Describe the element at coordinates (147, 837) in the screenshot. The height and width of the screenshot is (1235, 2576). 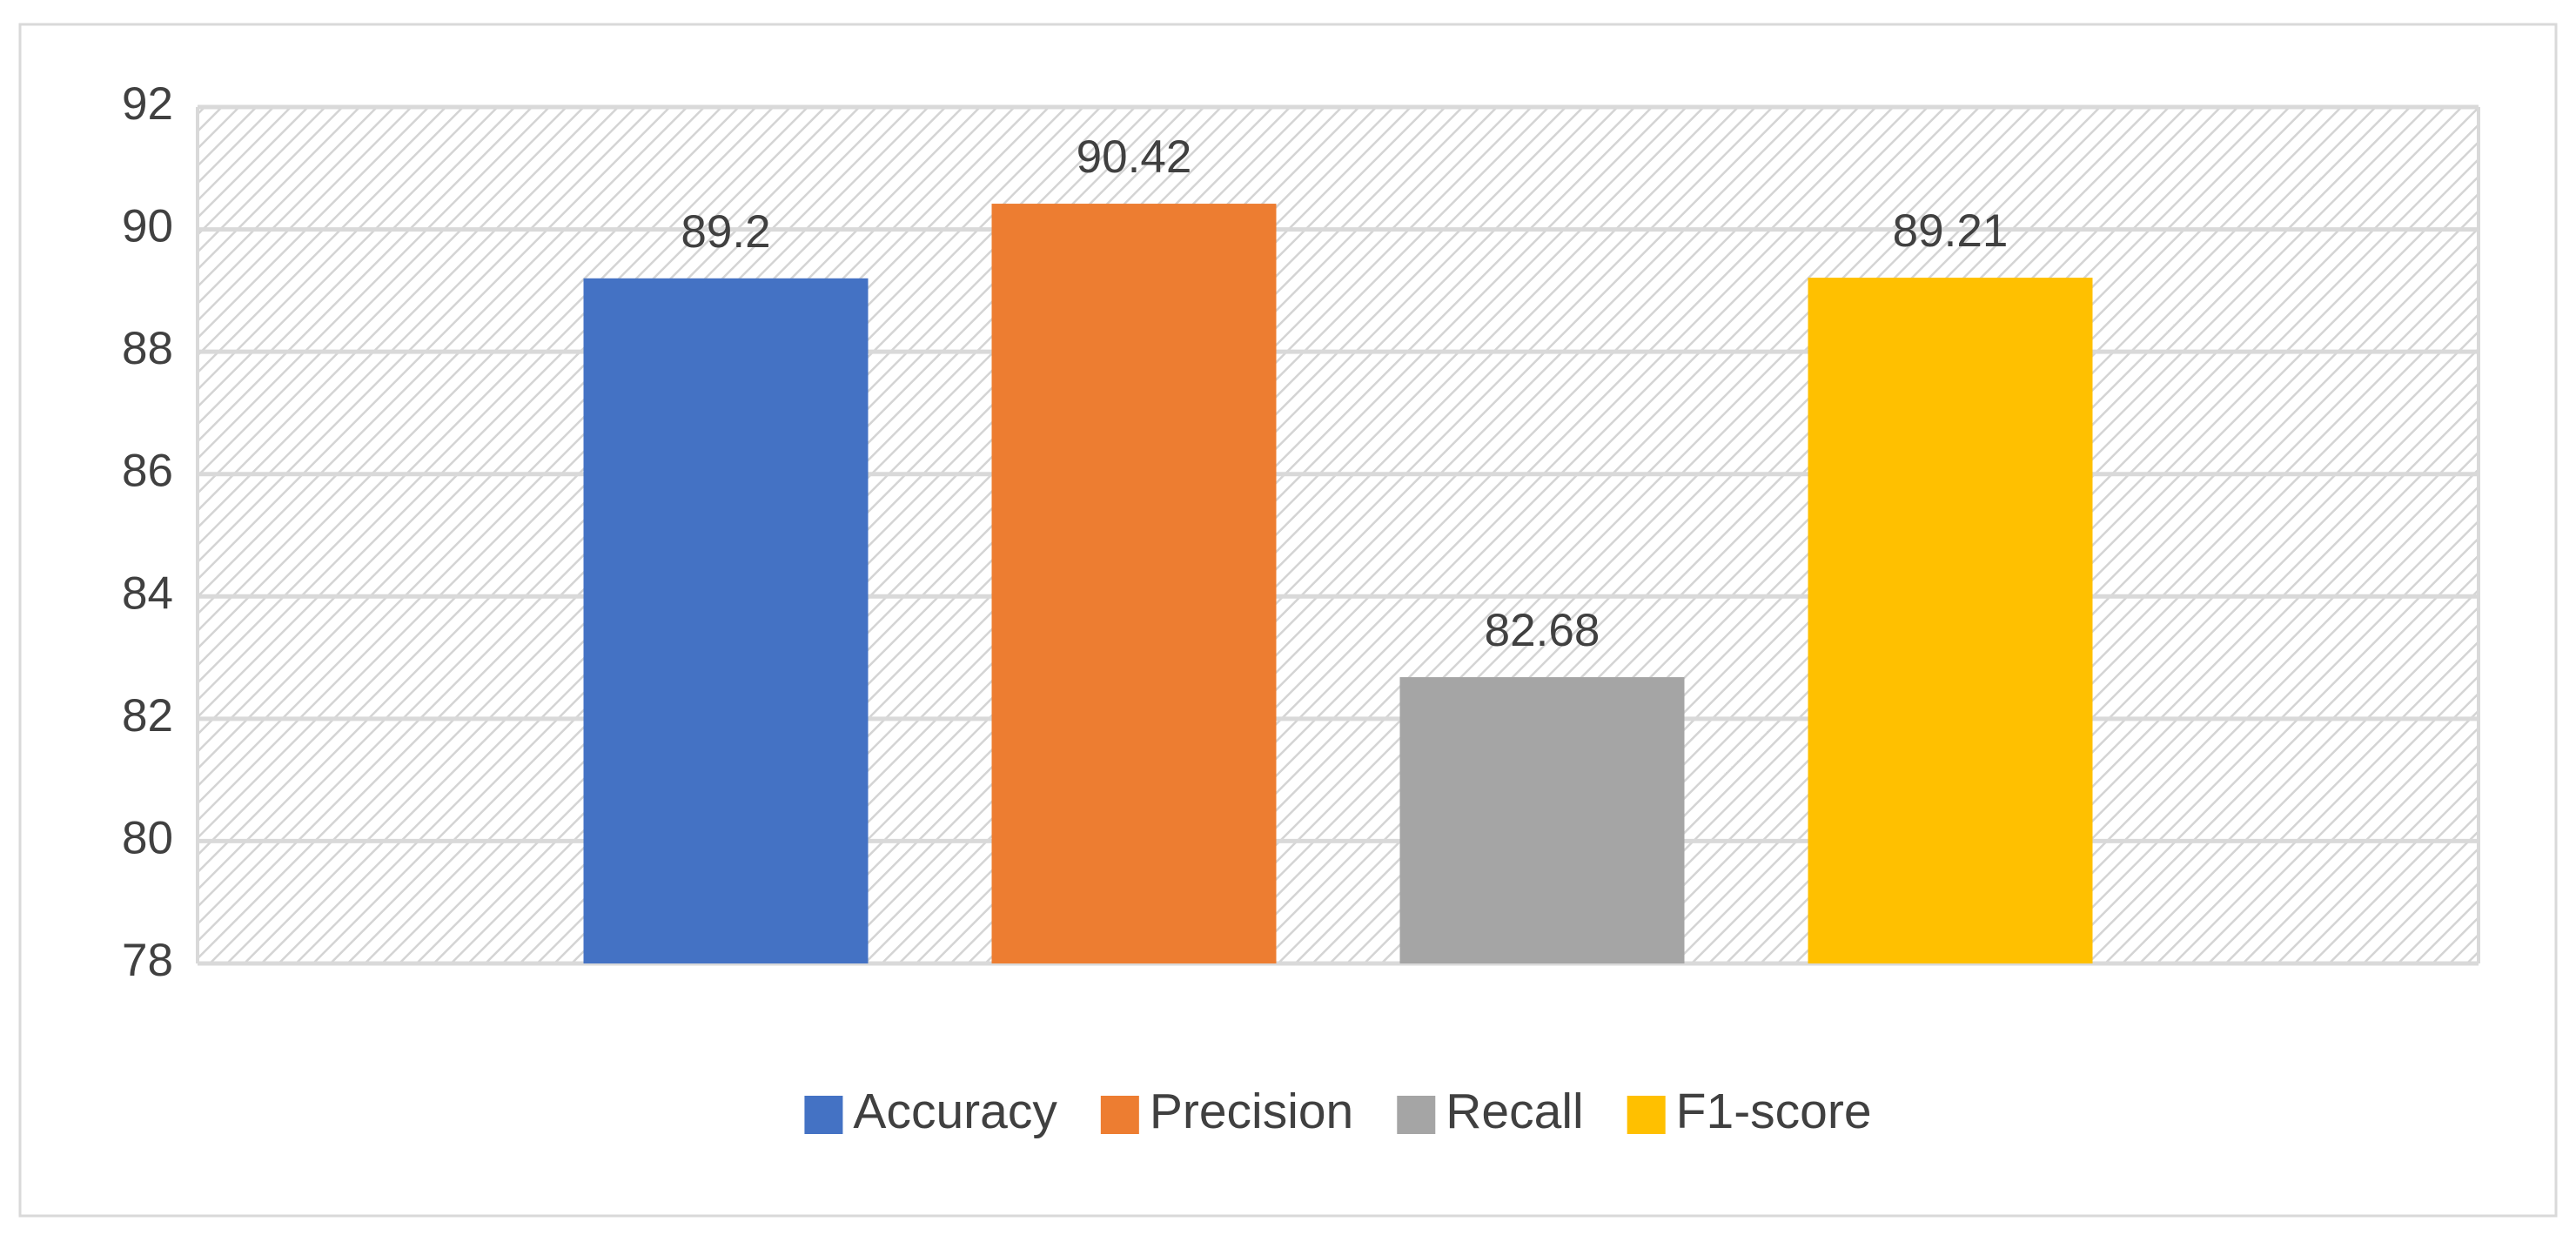
I see `y-tick-label: 80` at that location.